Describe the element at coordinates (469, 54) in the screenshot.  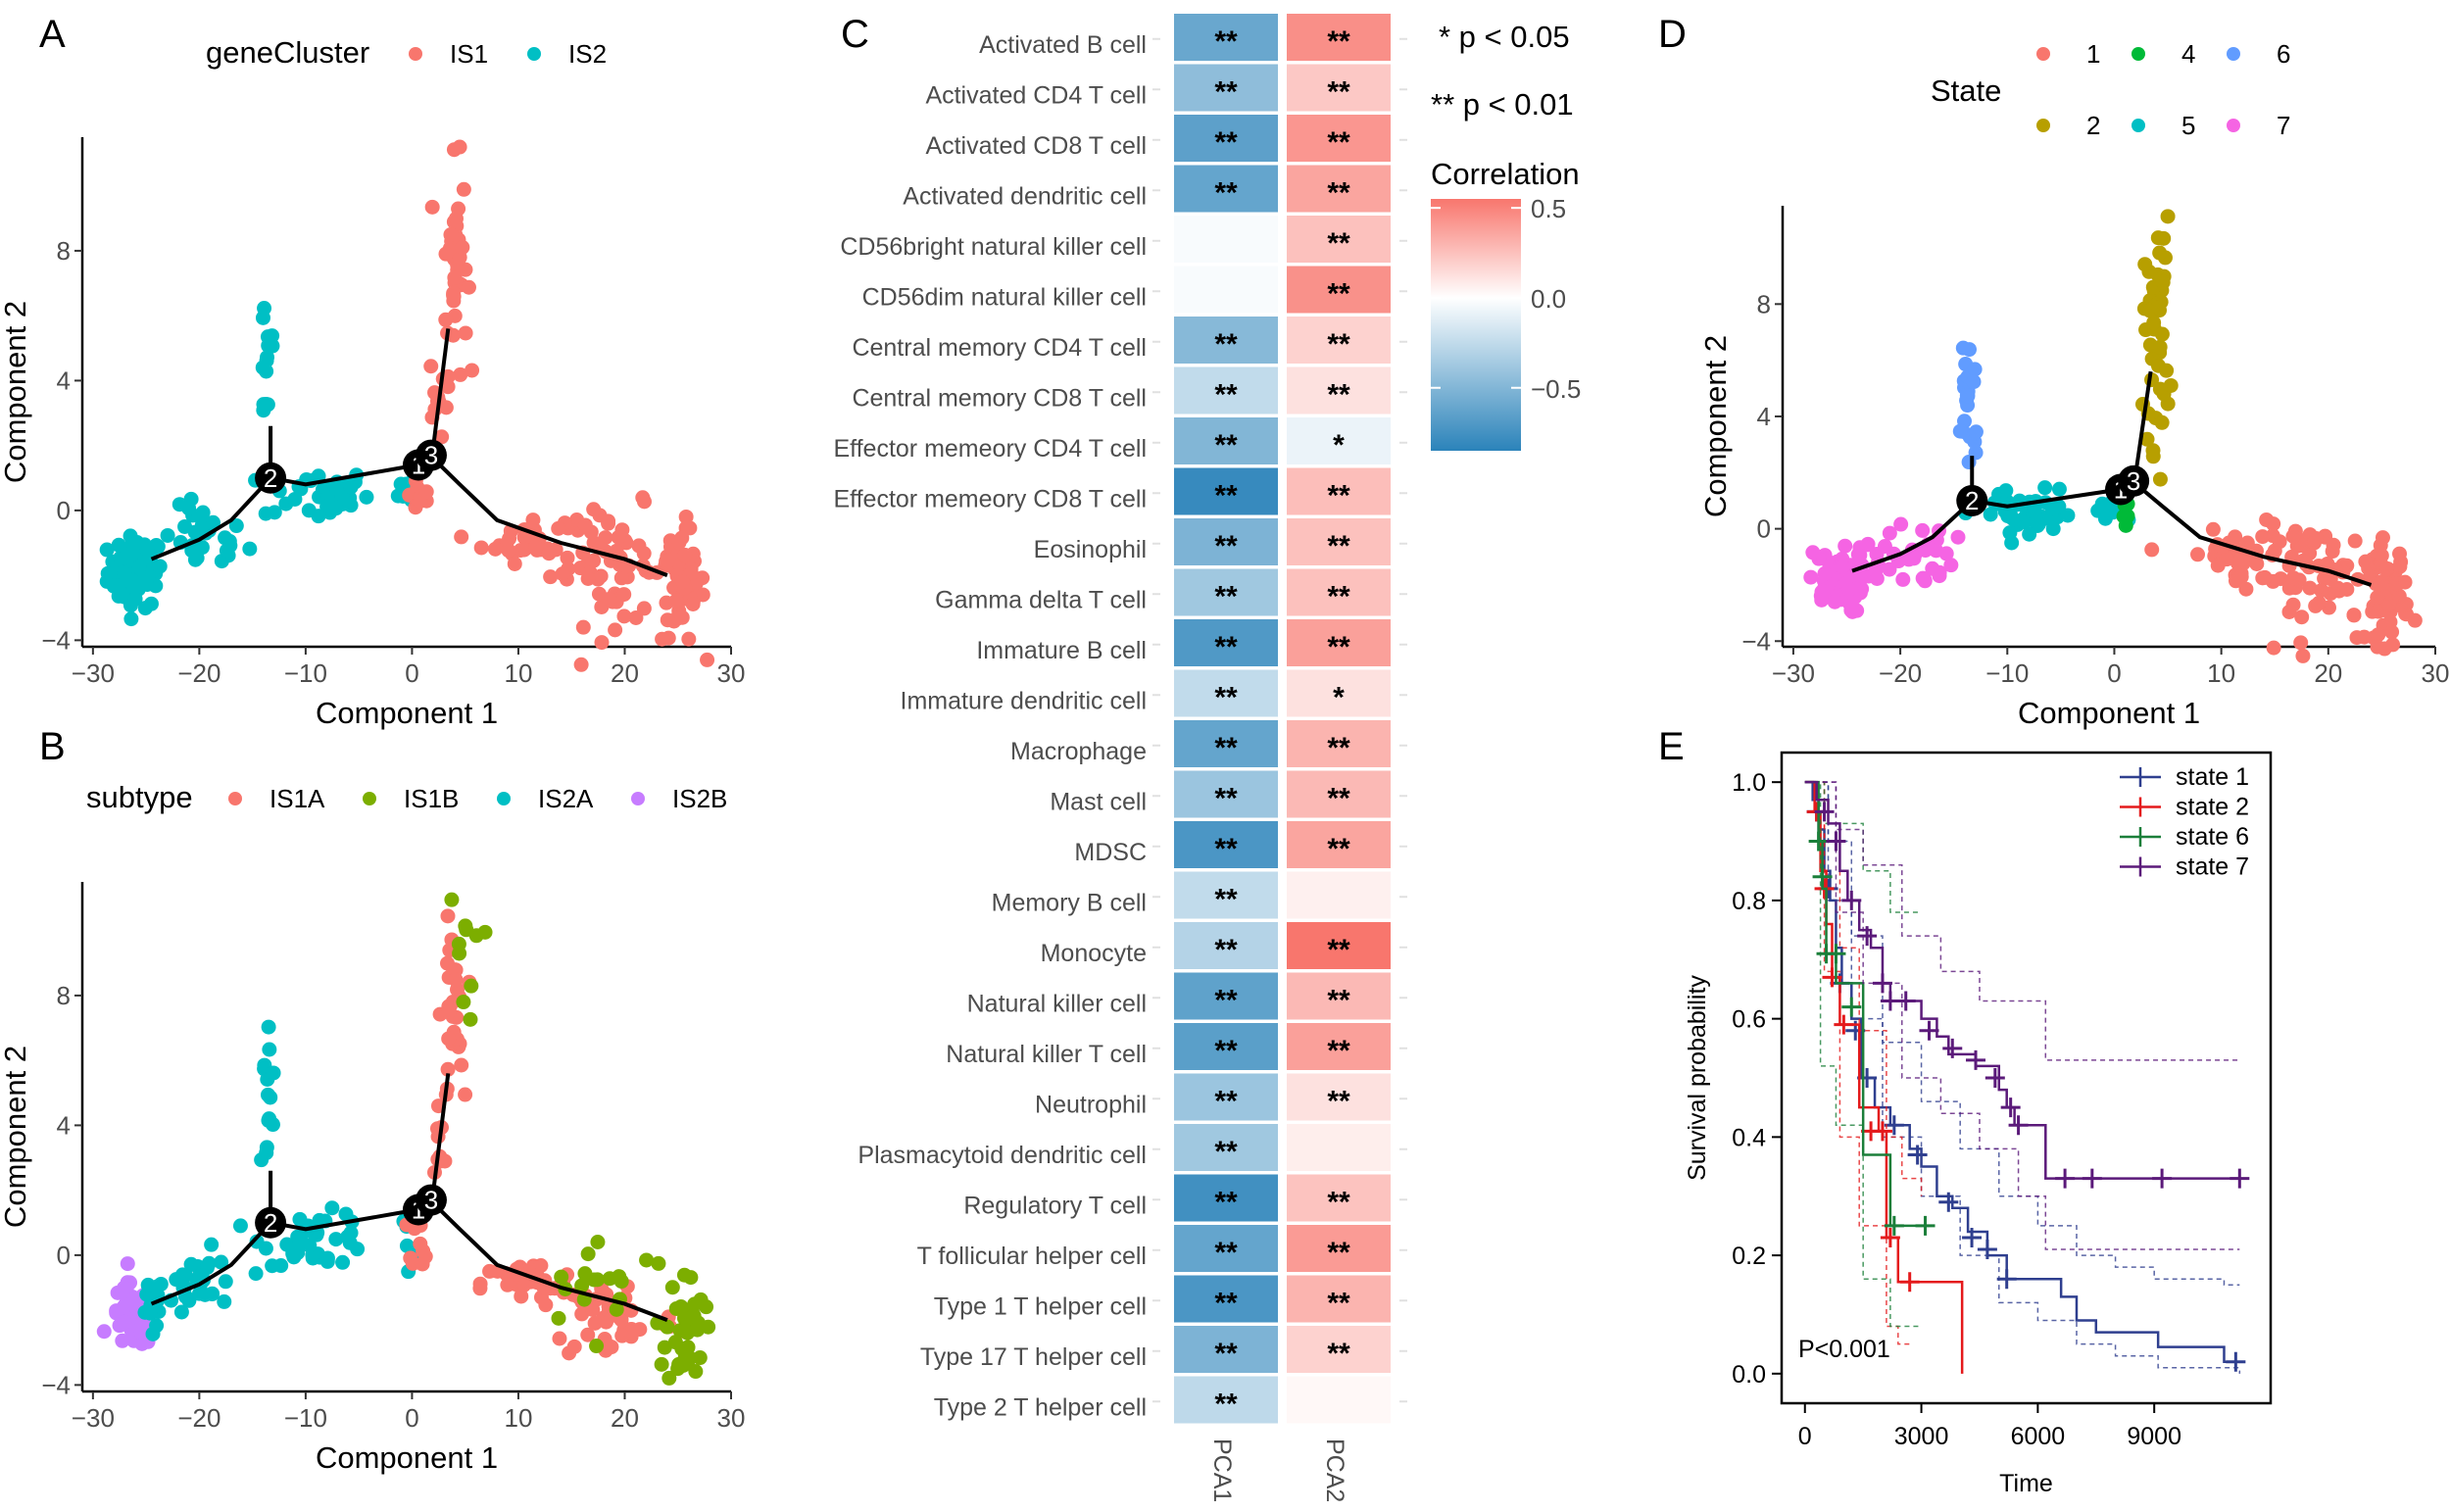
I see `legend-label-IS1: IS1` at that location.